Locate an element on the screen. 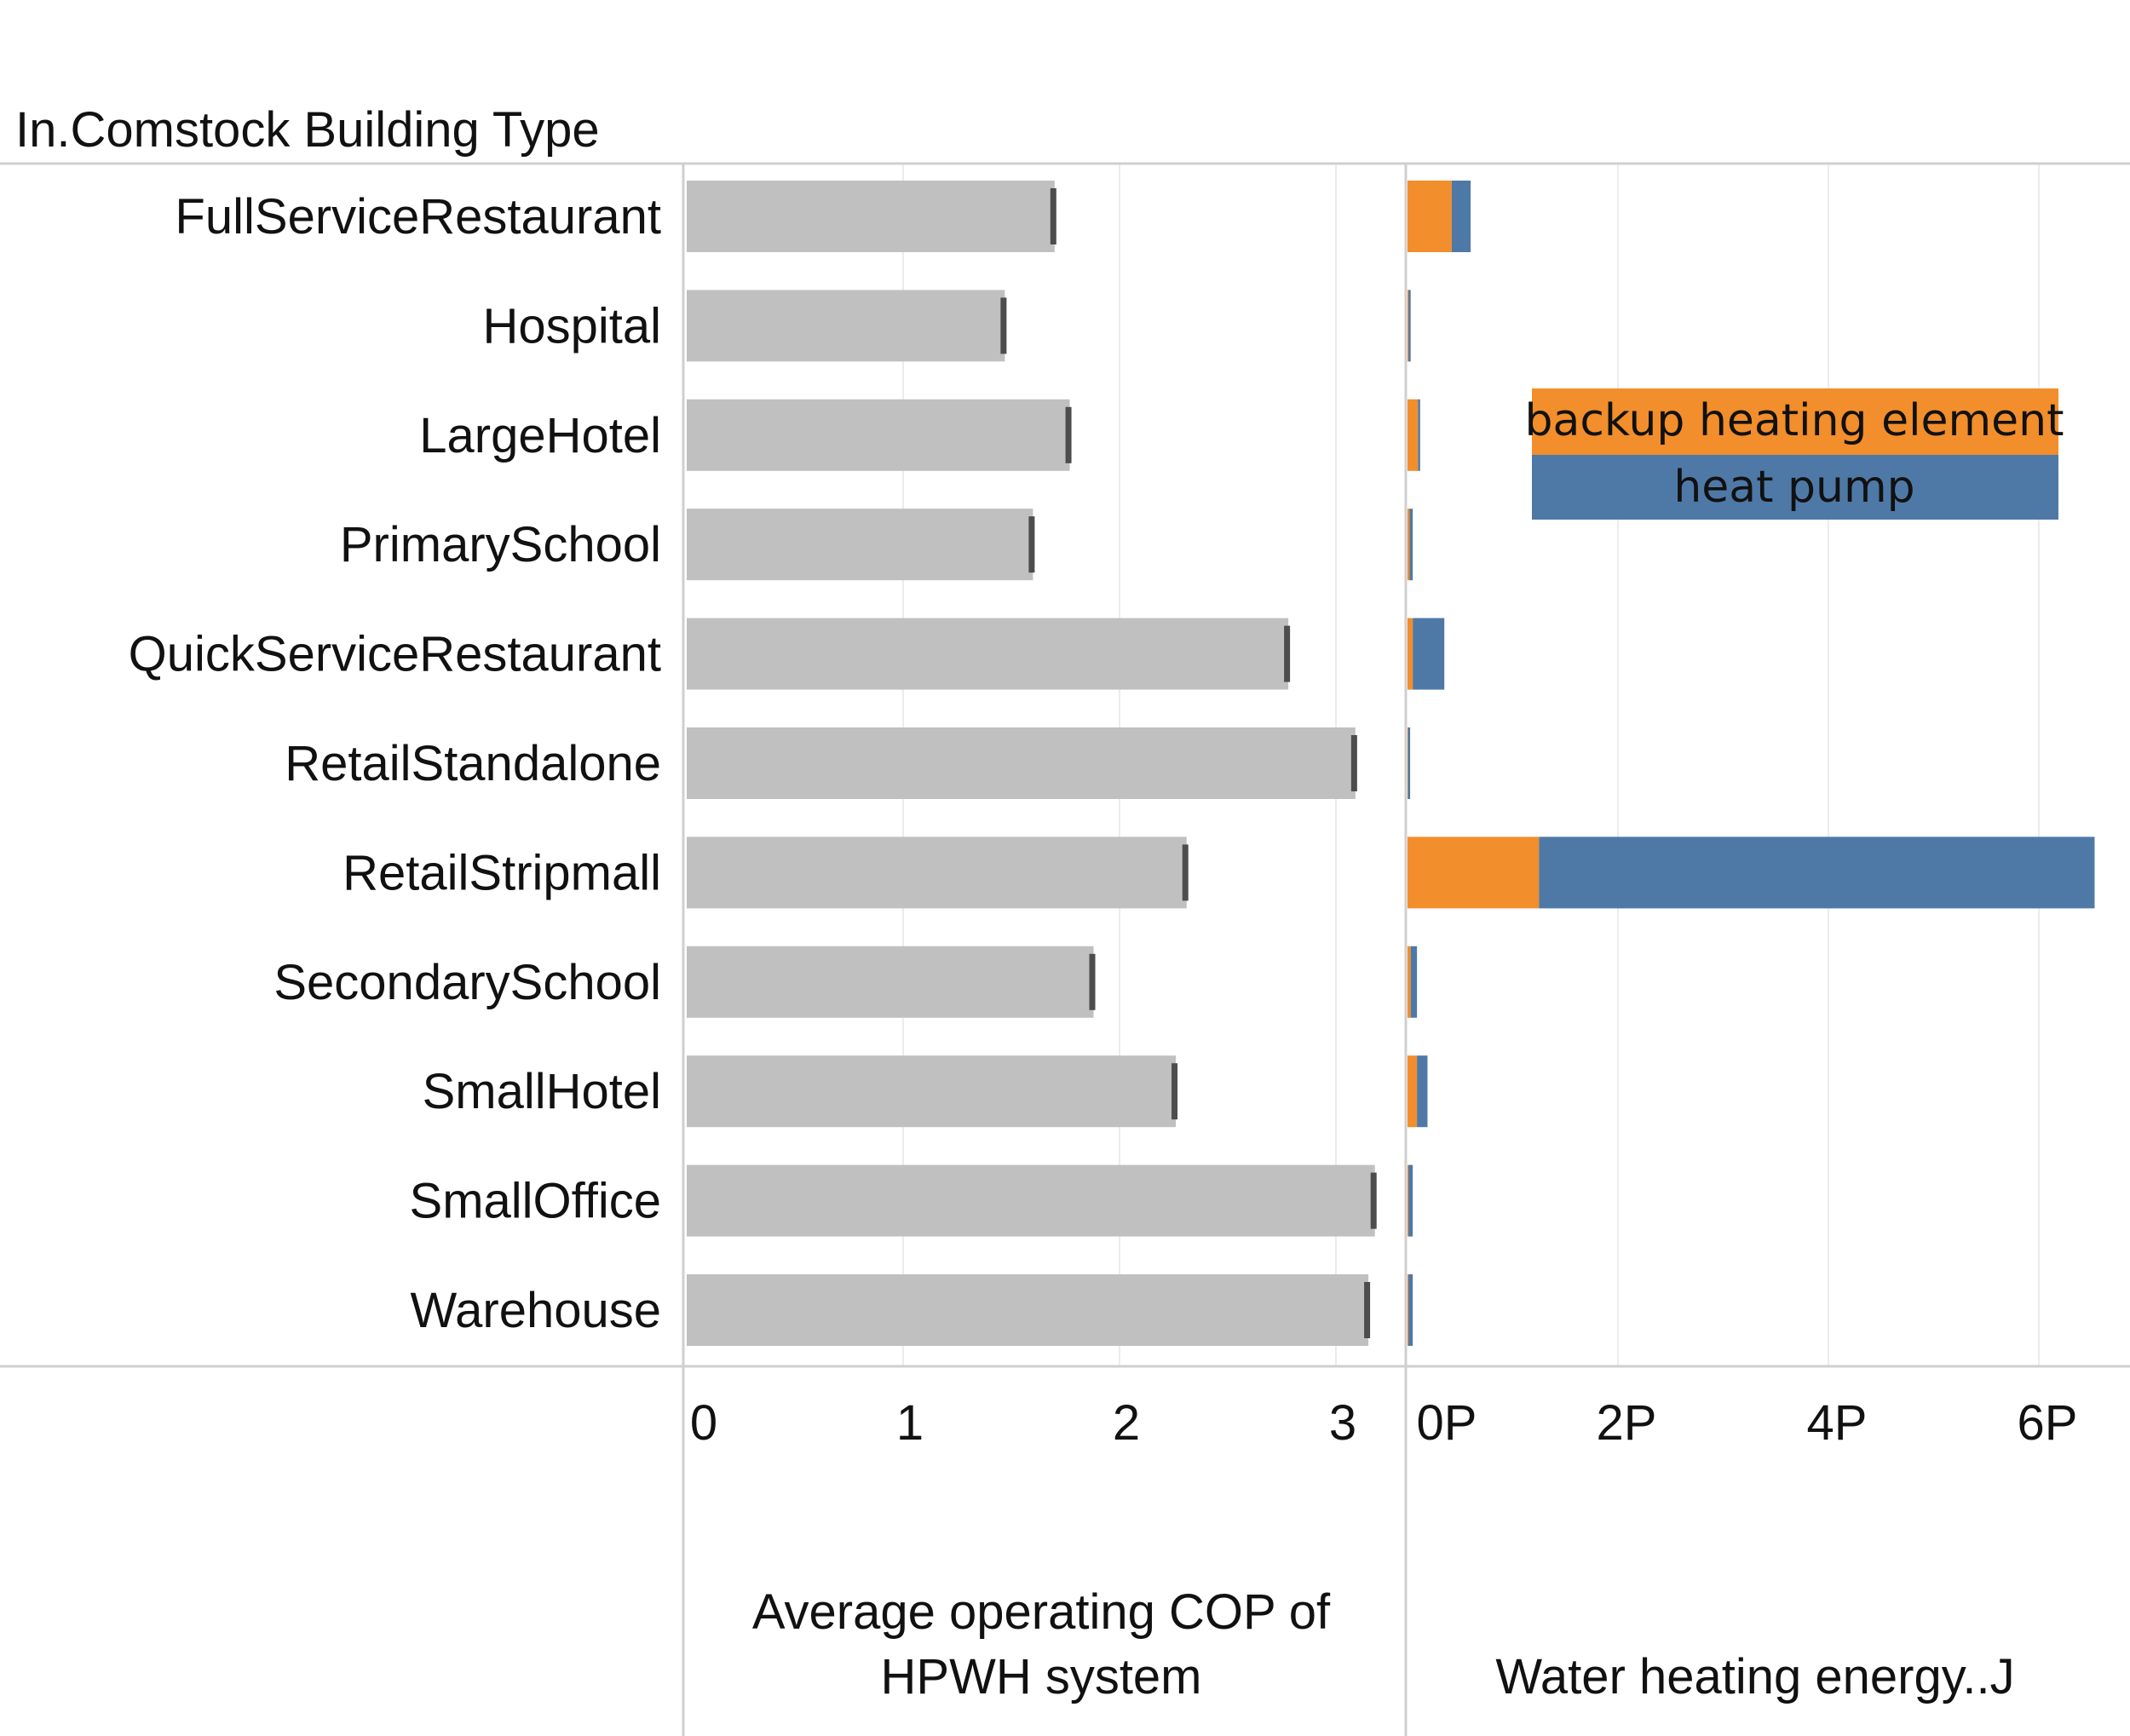 This screenshot has height=1736, width=2130. energy-bar-small-office-heat-pump is located at coordinates (1410, 1200).